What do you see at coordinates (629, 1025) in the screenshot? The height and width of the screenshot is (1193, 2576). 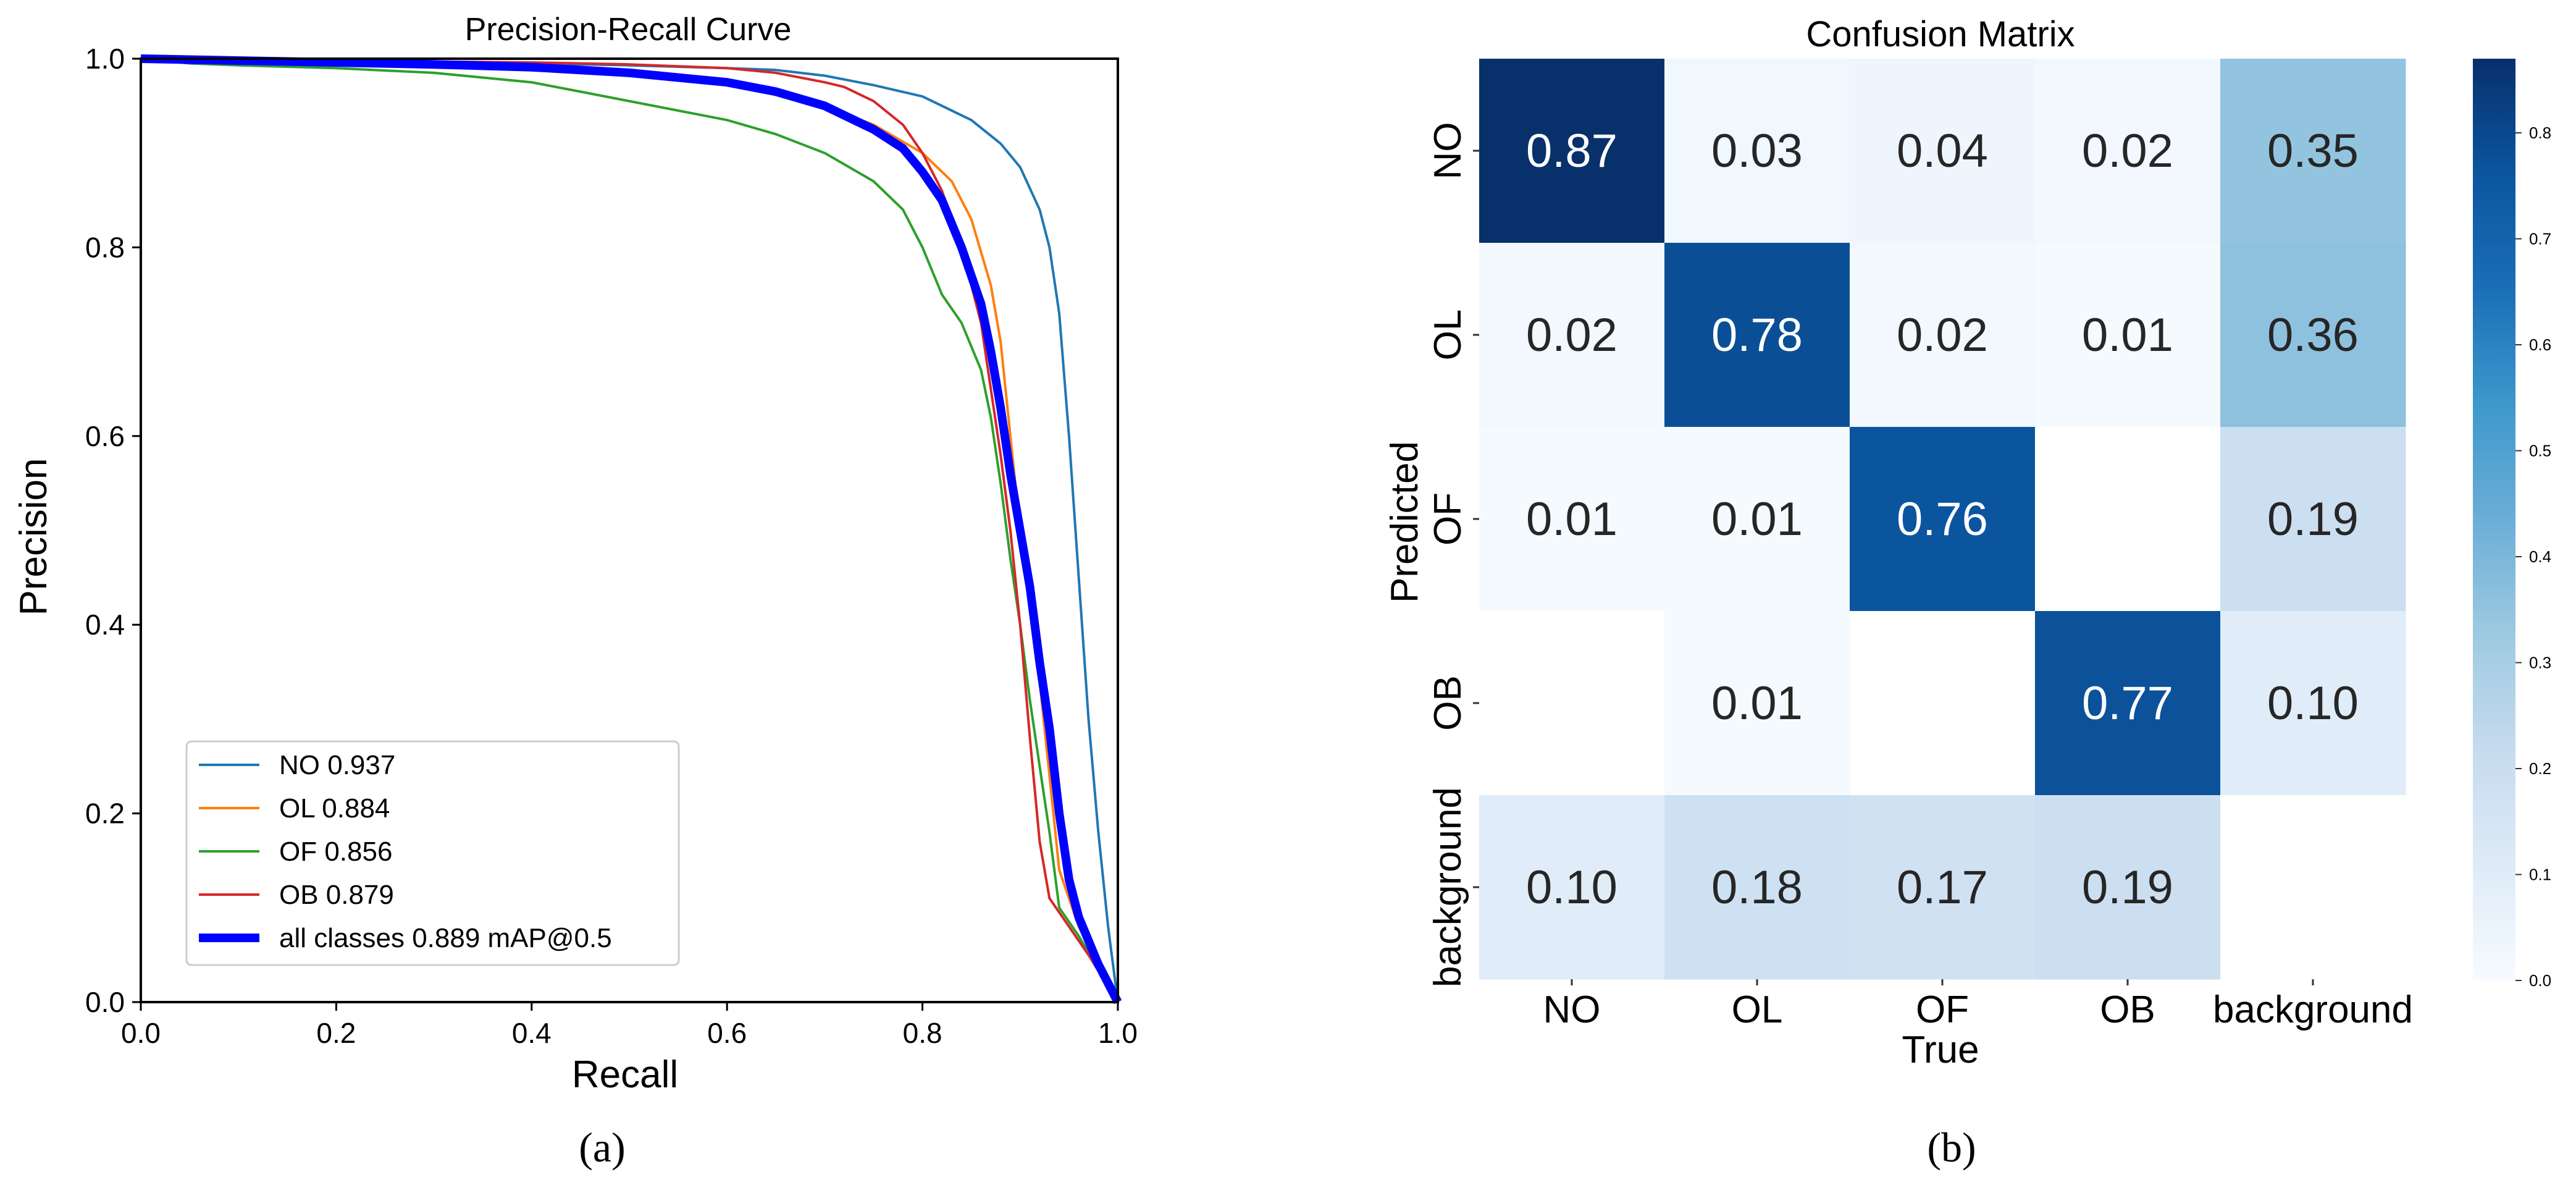 I see `pr-x-tick-labels: 0.0 0.2 0.4 0.6 0.8 1.0` at bounding box center [629, 1025].